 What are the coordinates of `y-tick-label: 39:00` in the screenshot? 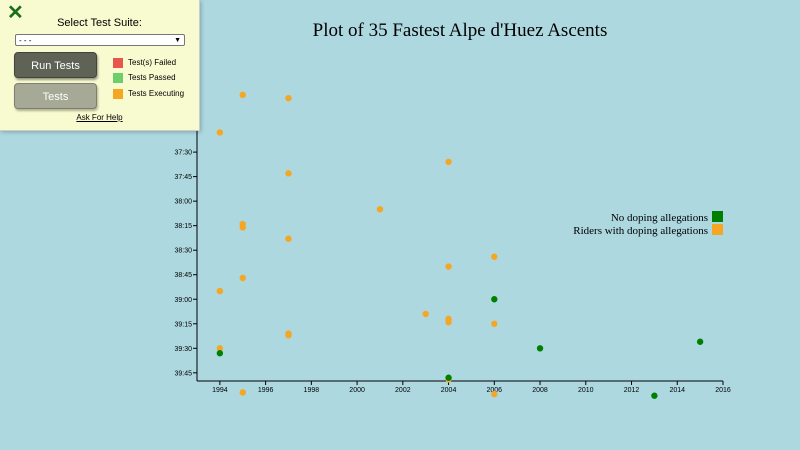 It's located at (183, 300).